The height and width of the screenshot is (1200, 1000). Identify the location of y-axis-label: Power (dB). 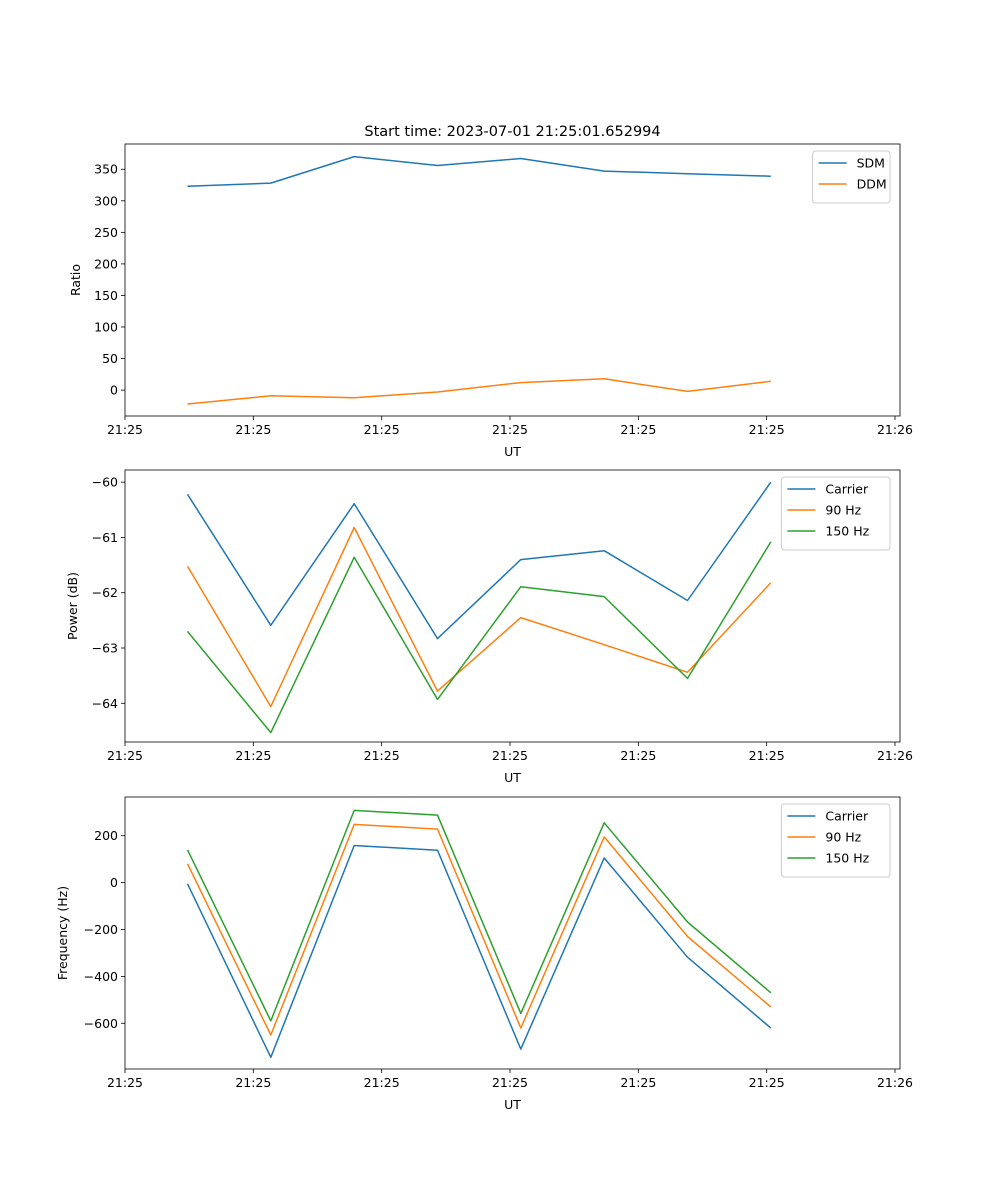
(72, 606).